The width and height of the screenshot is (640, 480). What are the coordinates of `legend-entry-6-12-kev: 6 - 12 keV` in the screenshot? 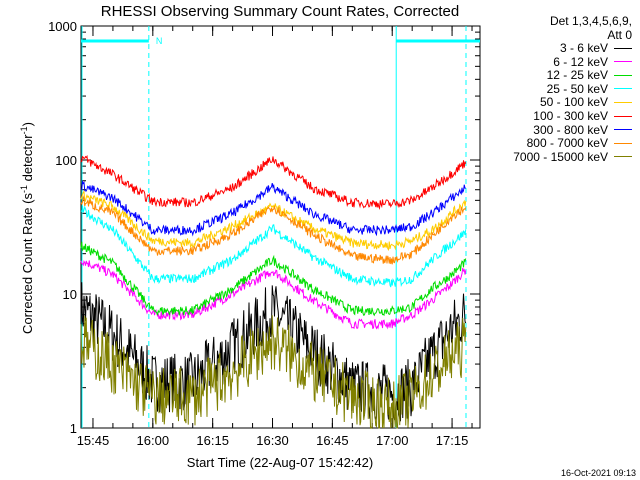 It's located at (592, 61).